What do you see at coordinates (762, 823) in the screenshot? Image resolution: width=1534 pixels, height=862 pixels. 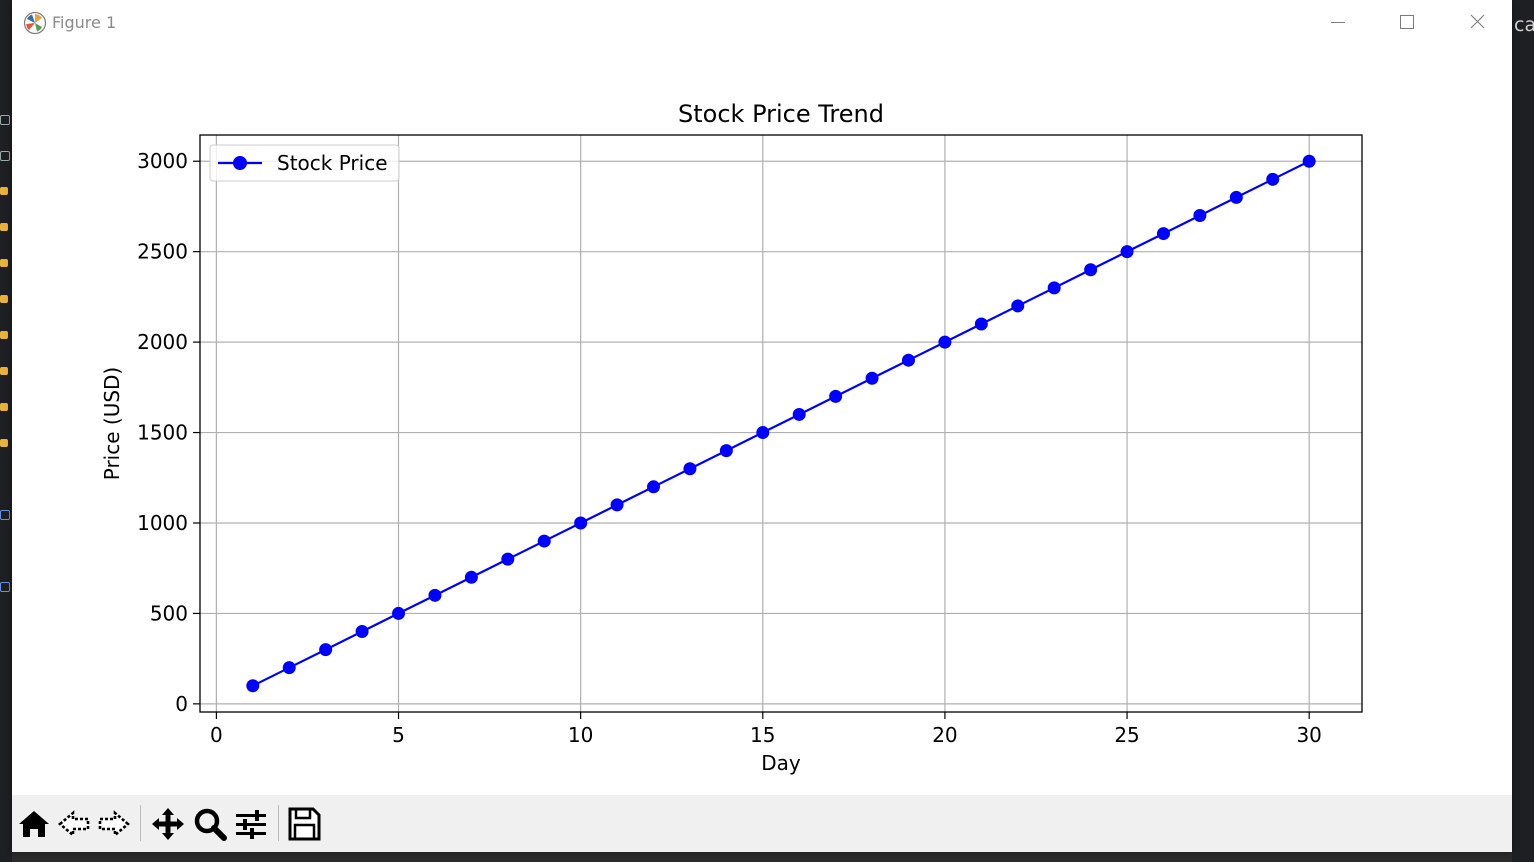 I see `navigation-toolbar` at bounding box center [762, 823].